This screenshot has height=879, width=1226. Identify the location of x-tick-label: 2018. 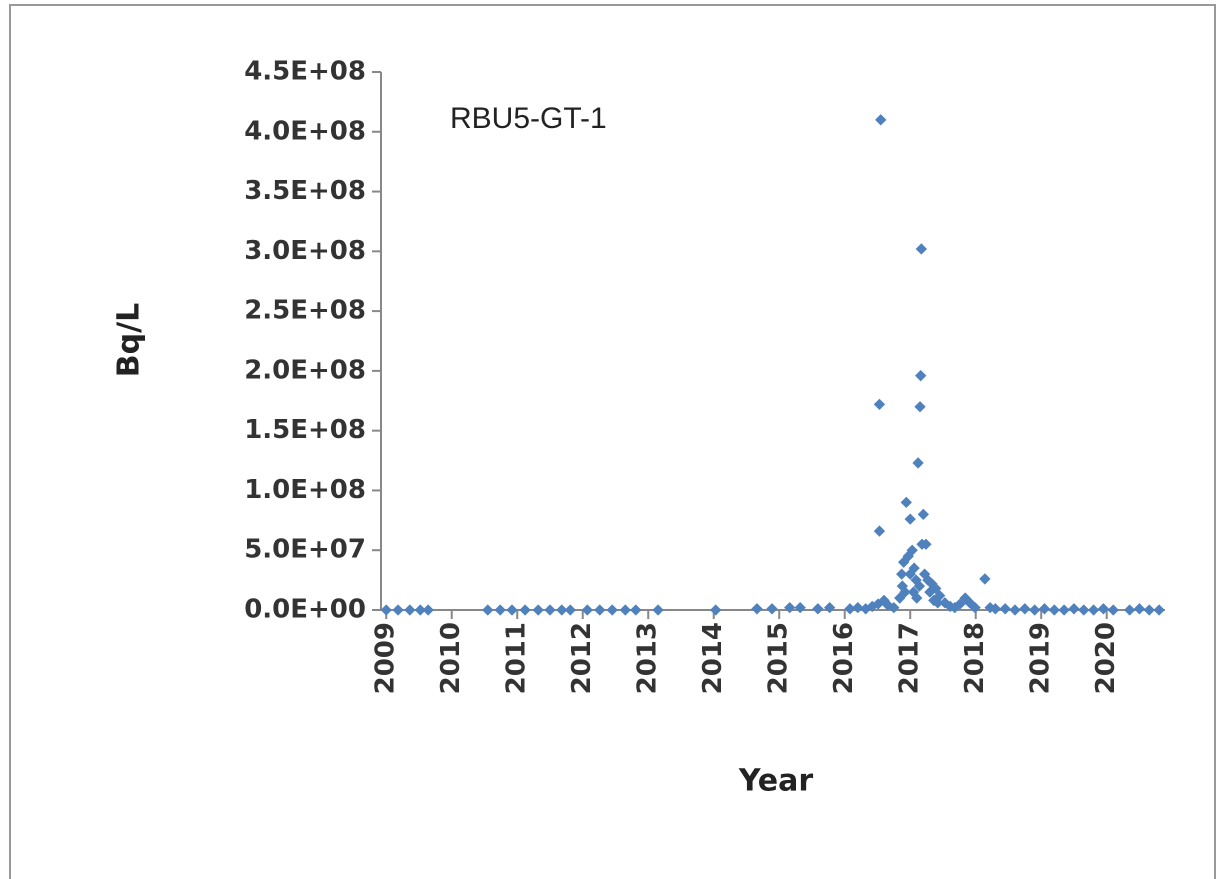
(975, 658).